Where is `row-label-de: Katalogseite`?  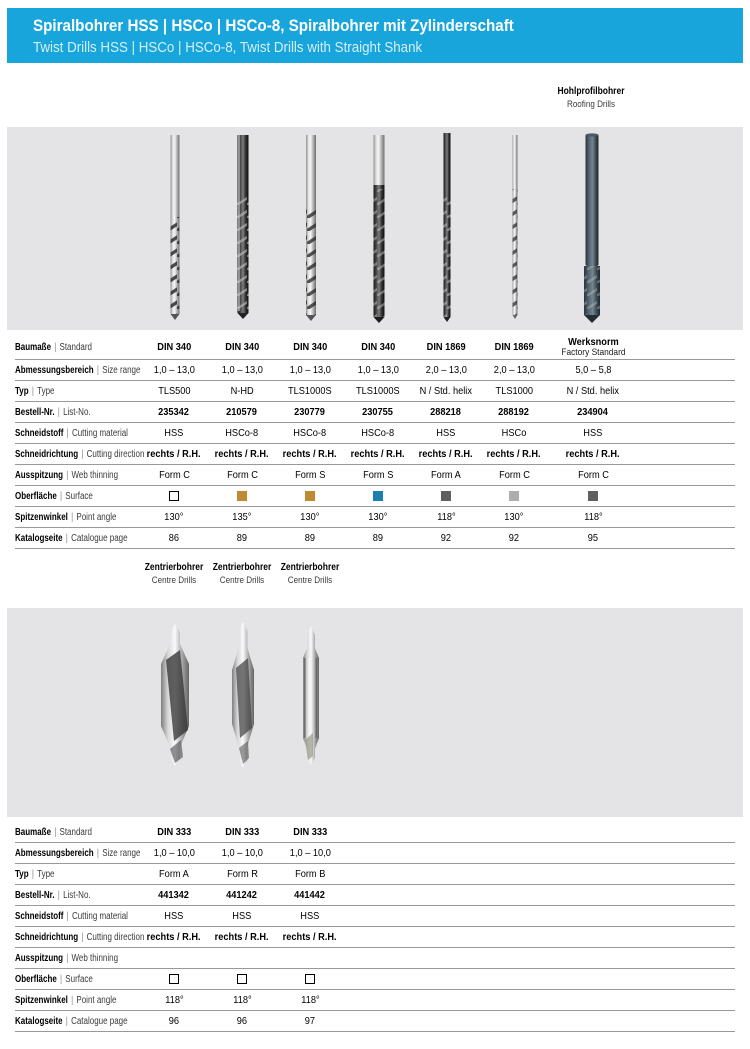 row-label-de: Katalogseite is located at coordinates (39, 1021).